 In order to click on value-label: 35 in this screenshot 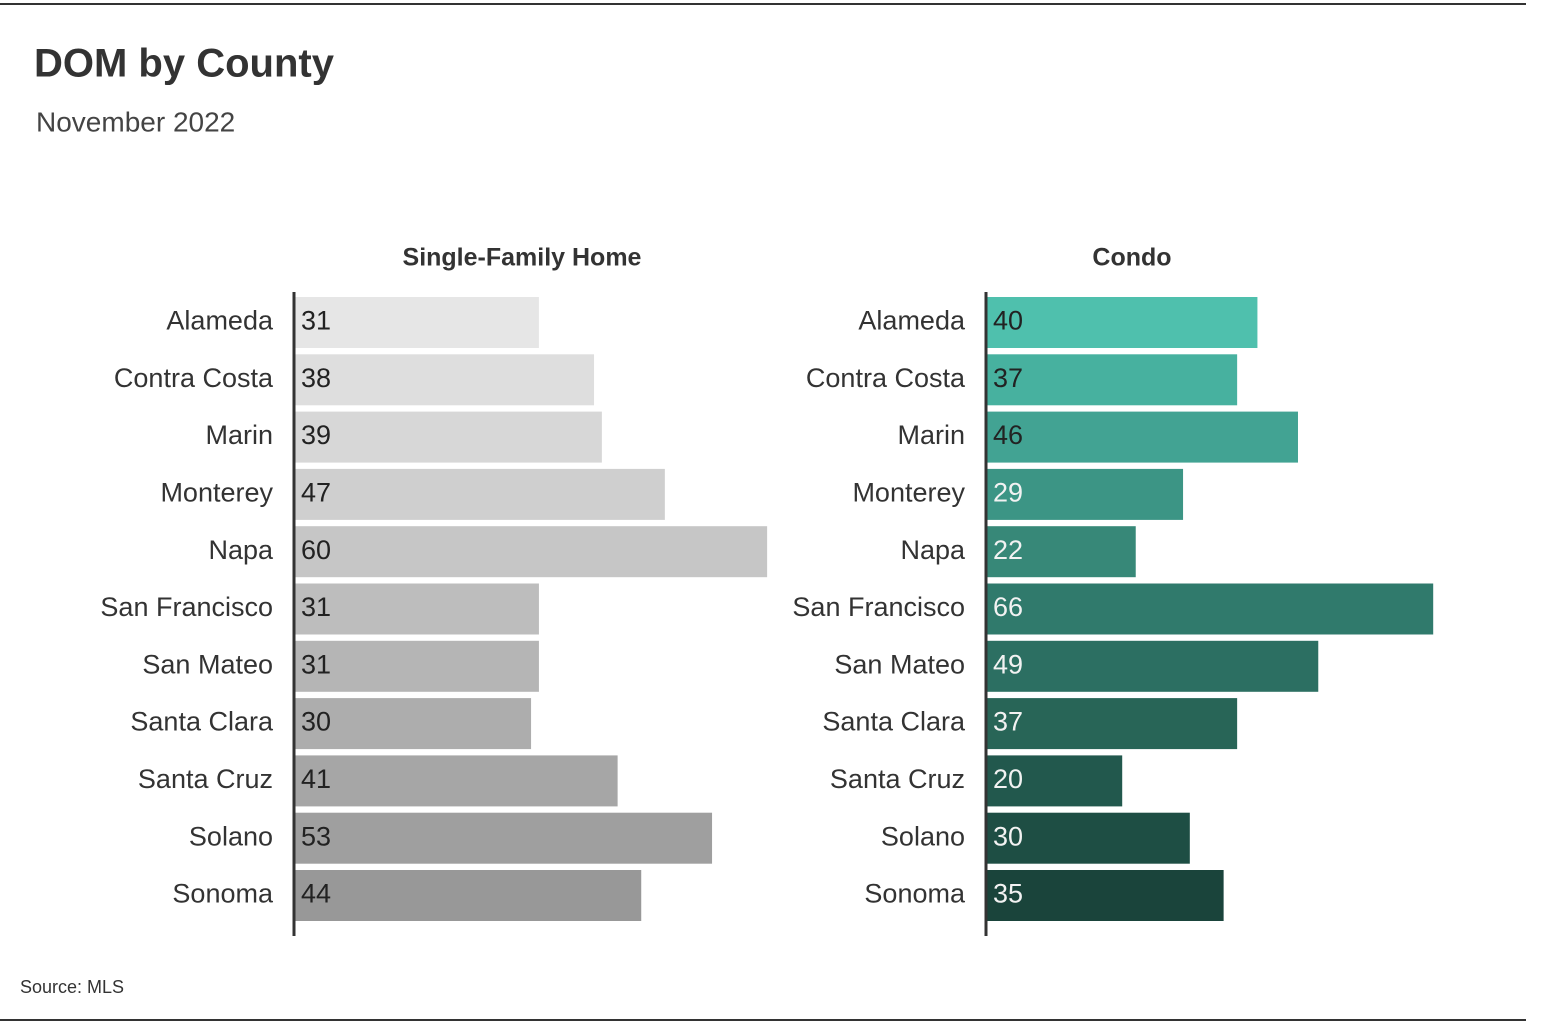, I will do `click(1008, 894)`.